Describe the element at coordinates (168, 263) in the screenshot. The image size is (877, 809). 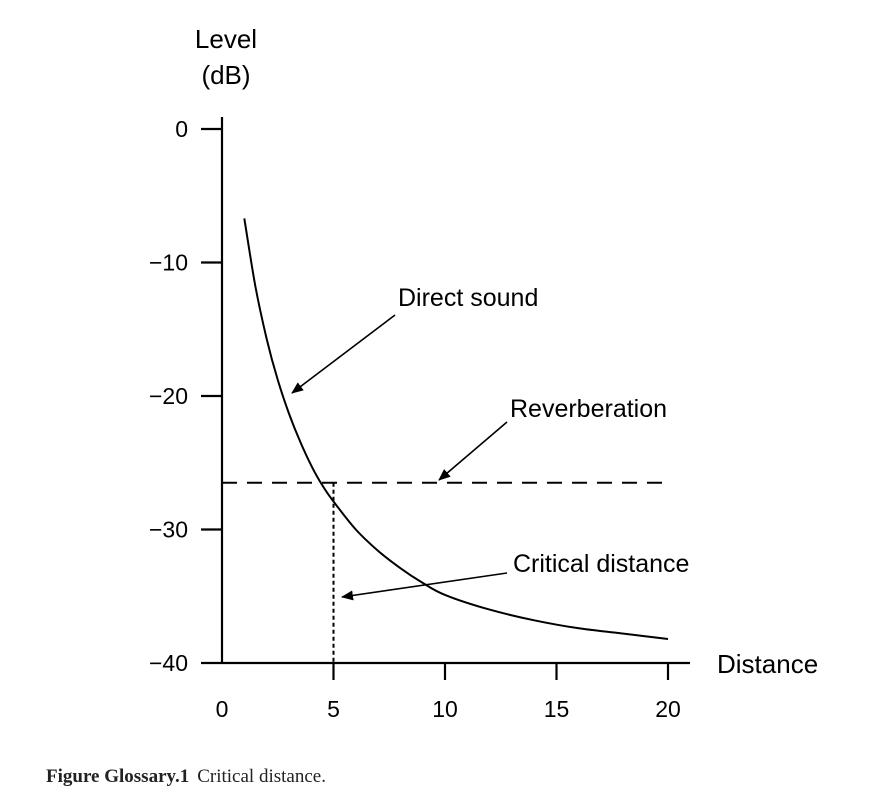
I see `y-tick-label: −10` at that location.